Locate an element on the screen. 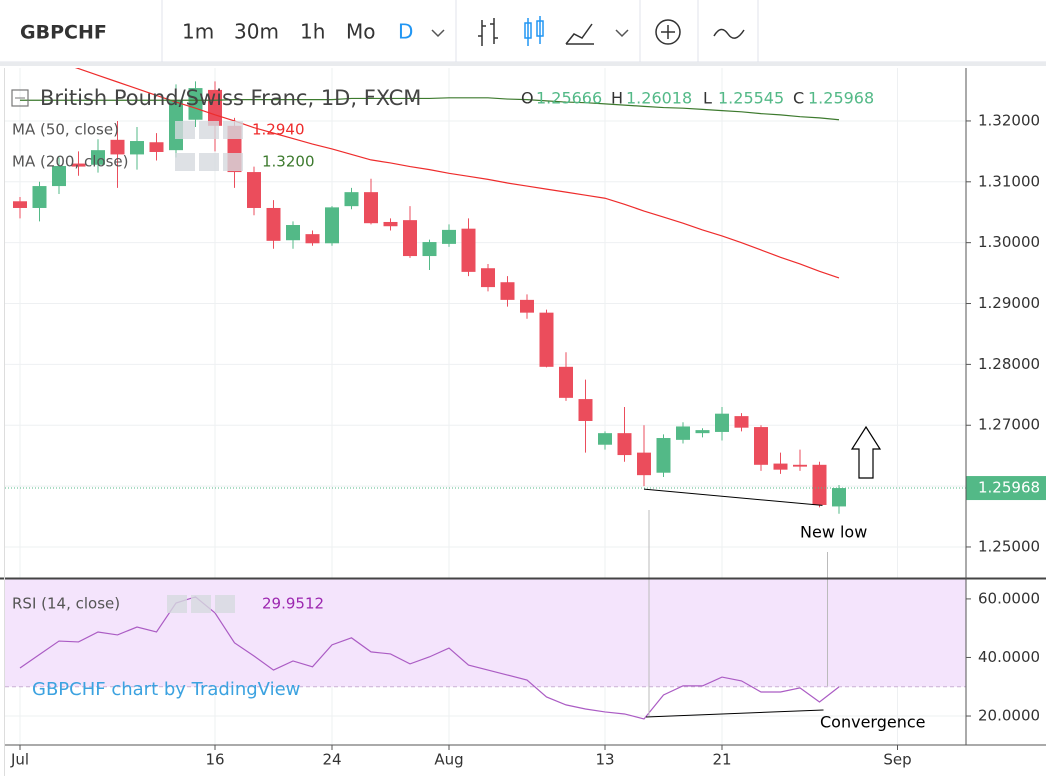 The image size is (1046, 776). y-tick-label: 1.30000 is located at coordinates (1009, 242).